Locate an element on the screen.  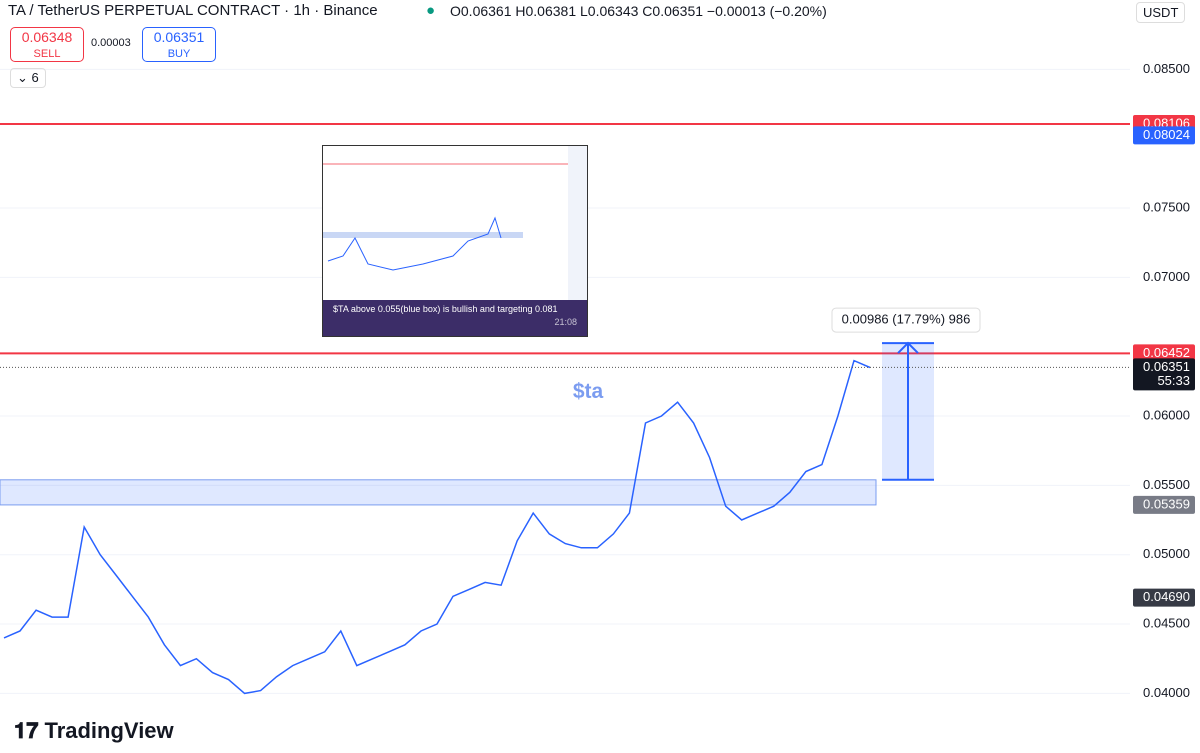
sell-button: 0.06348 SELL is located at coordinates (47, 44).